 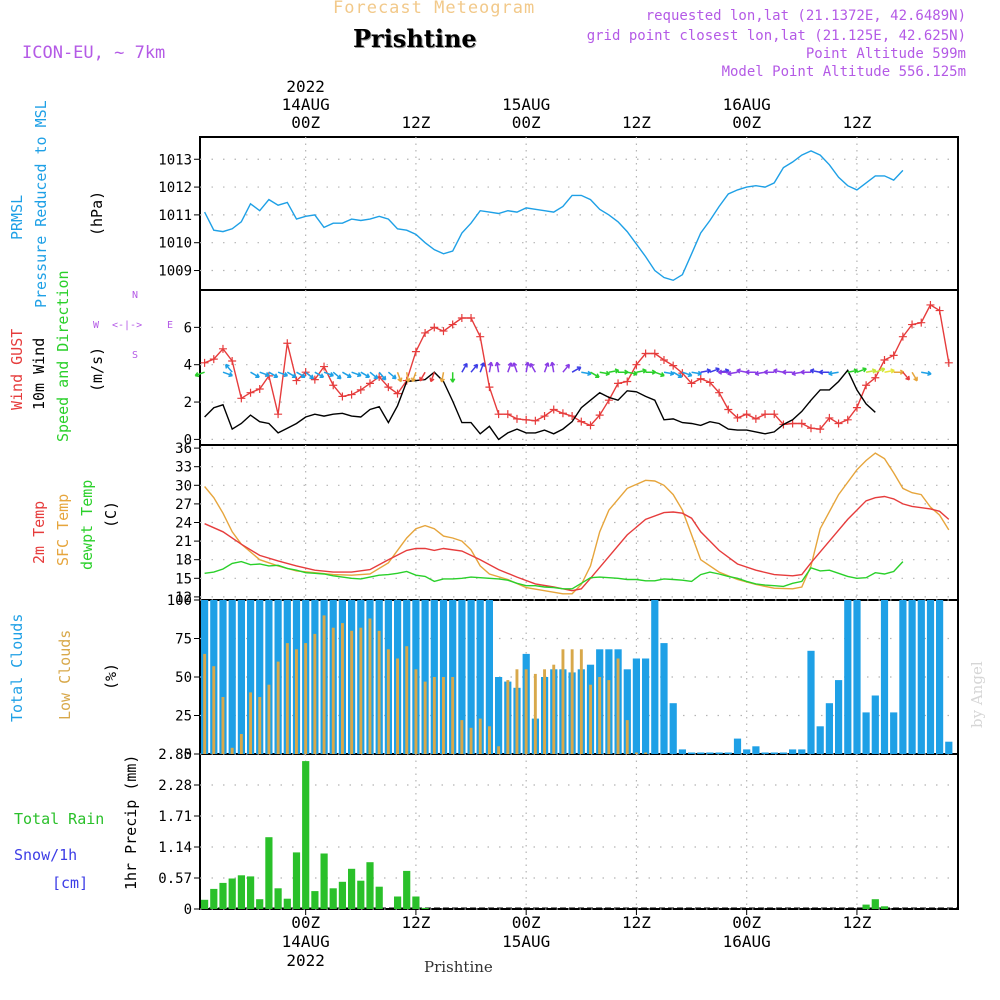 What do you see at coordinates (96, 325) in the screenshot?
I see `compass-w: W` at bounding box center [96, 325].